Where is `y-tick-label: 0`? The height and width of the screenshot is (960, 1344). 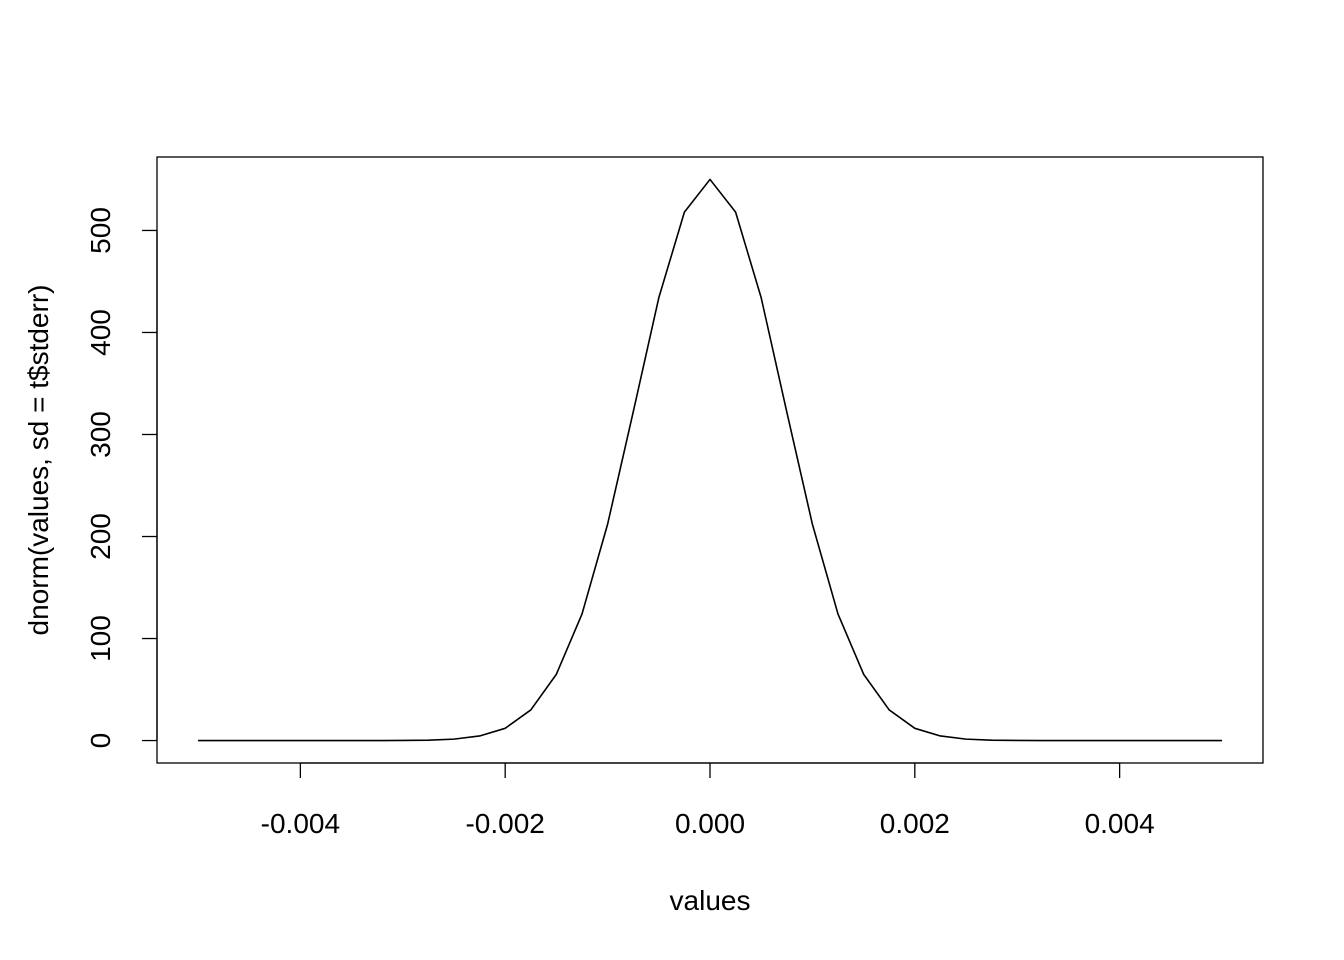
y-tick-label: 0 is located at coordinates (100, 741).